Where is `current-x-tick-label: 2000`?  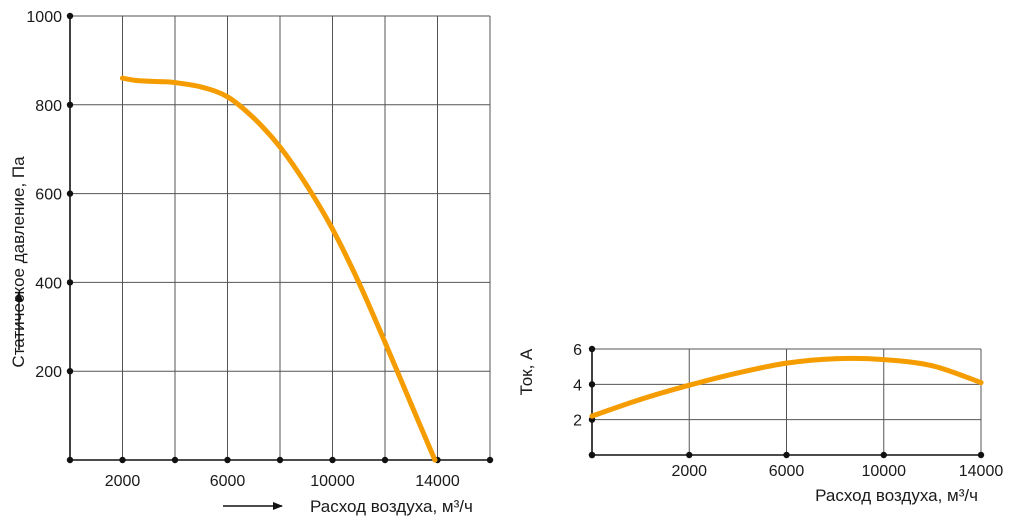
current-x-tick-label: 2000 is located at coordinates (689, 471).